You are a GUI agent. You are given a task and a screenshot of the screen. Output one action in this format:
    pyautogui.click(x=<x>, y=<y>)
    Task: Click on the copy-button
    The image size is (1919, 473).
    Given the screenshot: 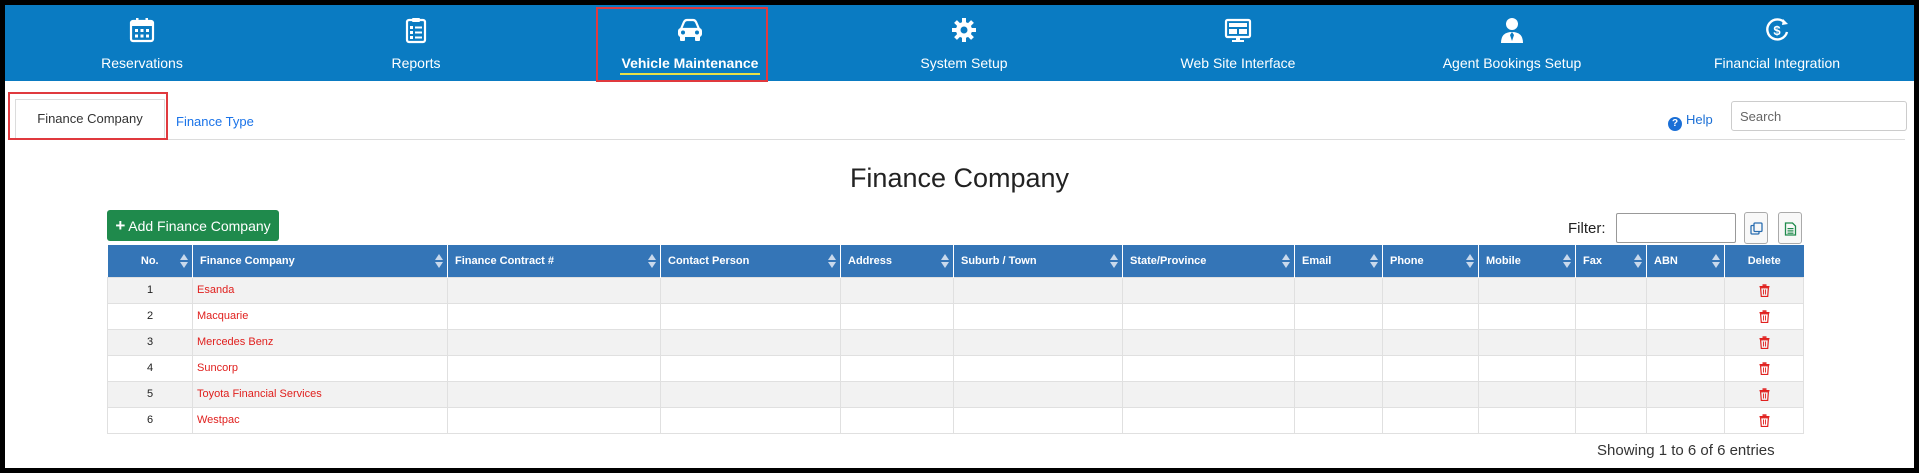 What is the action you would take?
    pyautogui.click(x=1756, y=228)
    